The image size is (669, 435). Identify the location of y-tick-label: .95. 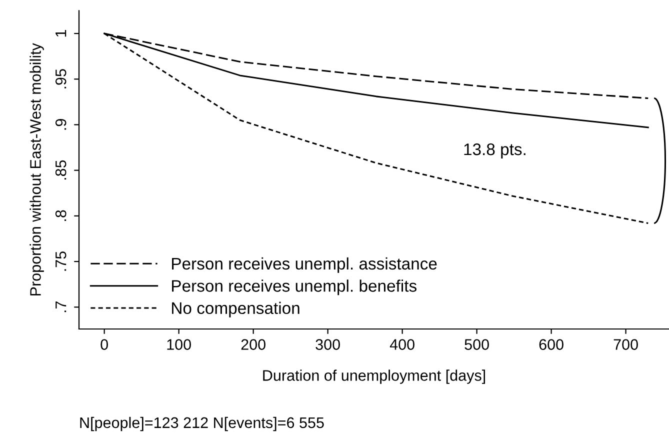
(60, 78).